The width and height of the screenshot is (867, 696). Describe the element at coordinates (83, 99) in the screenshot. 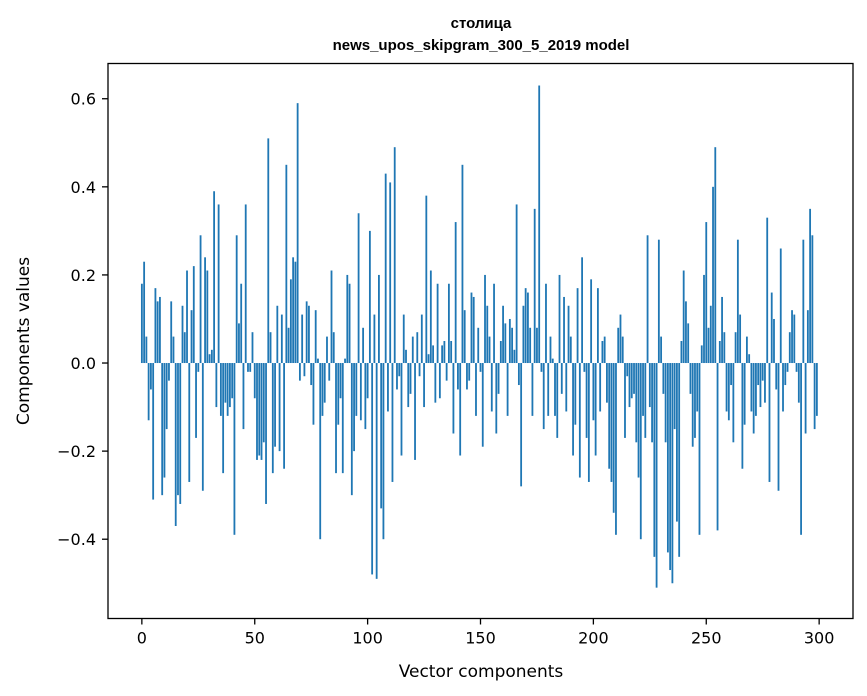

I see `y-tick-label: 0.6` at that location.